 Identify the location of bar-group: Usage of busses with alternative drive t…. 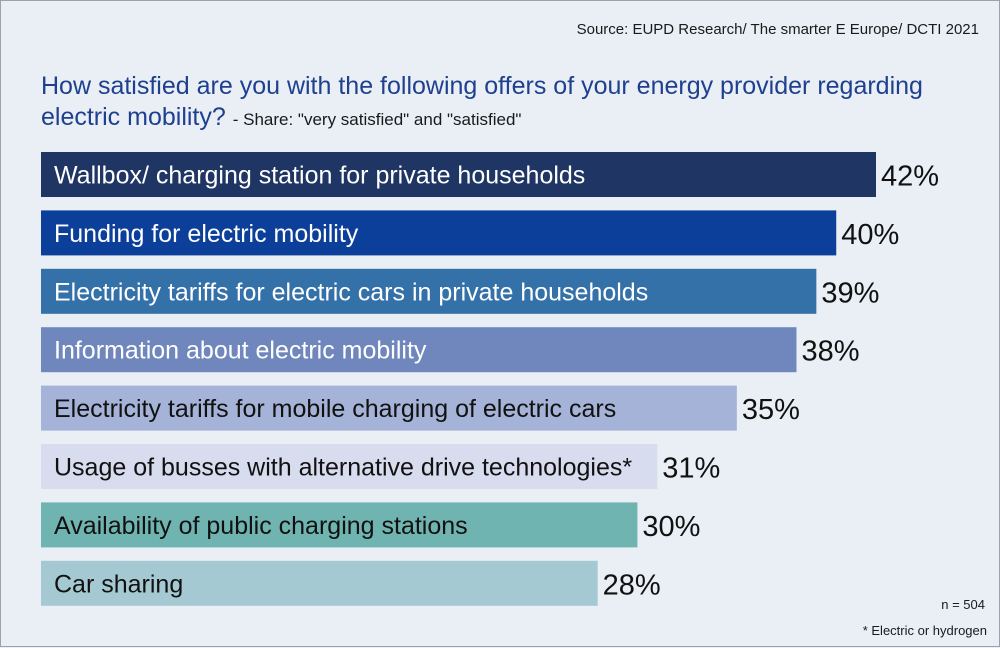
(380, 466).